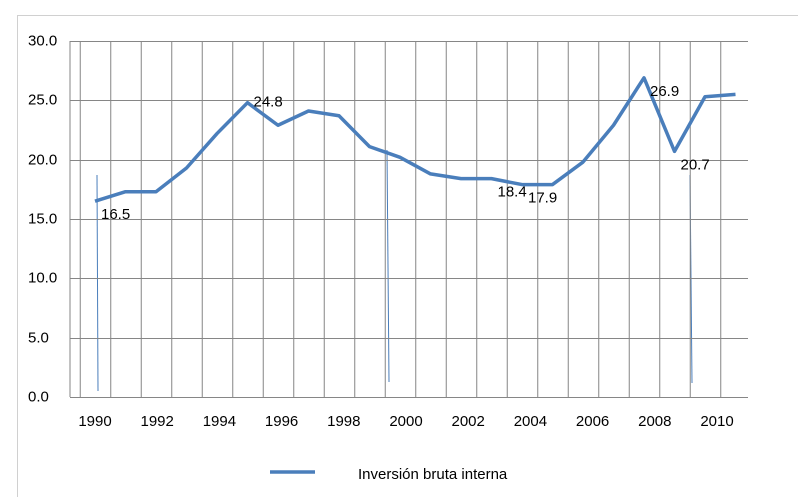 The image size is (798, 497). Describe the element at coordinates (592, 421) in the screenshot. I see `x-tick-label: 2006` at that location.